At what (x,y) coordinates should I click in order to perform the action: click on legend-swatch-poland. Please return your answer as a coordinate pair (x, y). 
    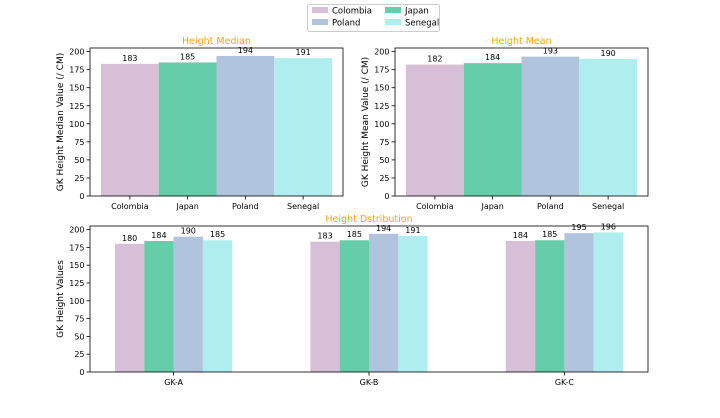
    Looking at the image, I should click on (320, 22).